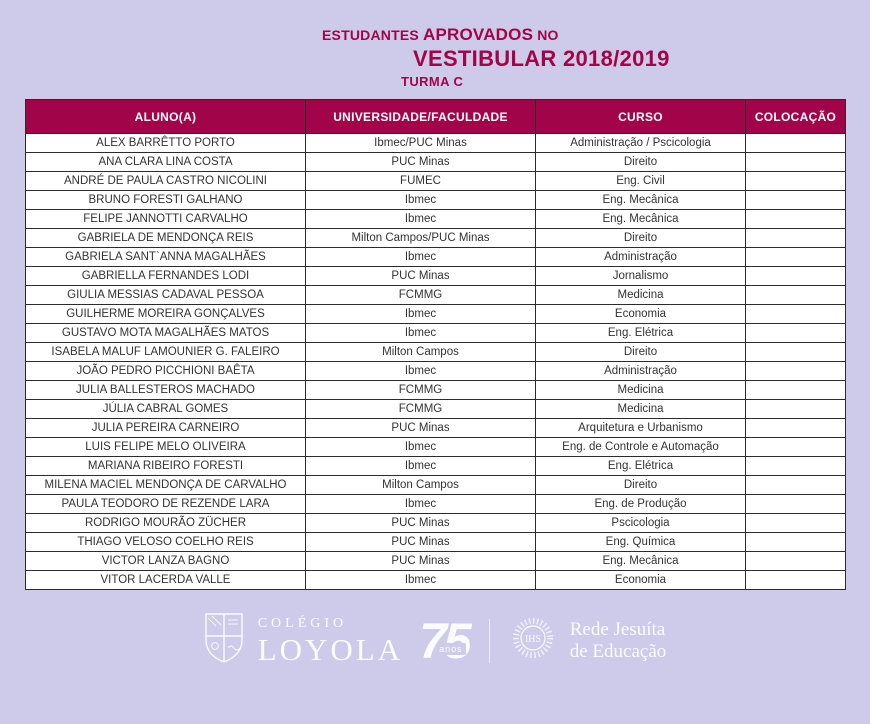 The width and height of the screenshot is (870, 724). Describe the element at coordinates (165, 466) in the screenshot. I see `cell-aluno: MARIANA RIBEIRO FORESTI` at that location.